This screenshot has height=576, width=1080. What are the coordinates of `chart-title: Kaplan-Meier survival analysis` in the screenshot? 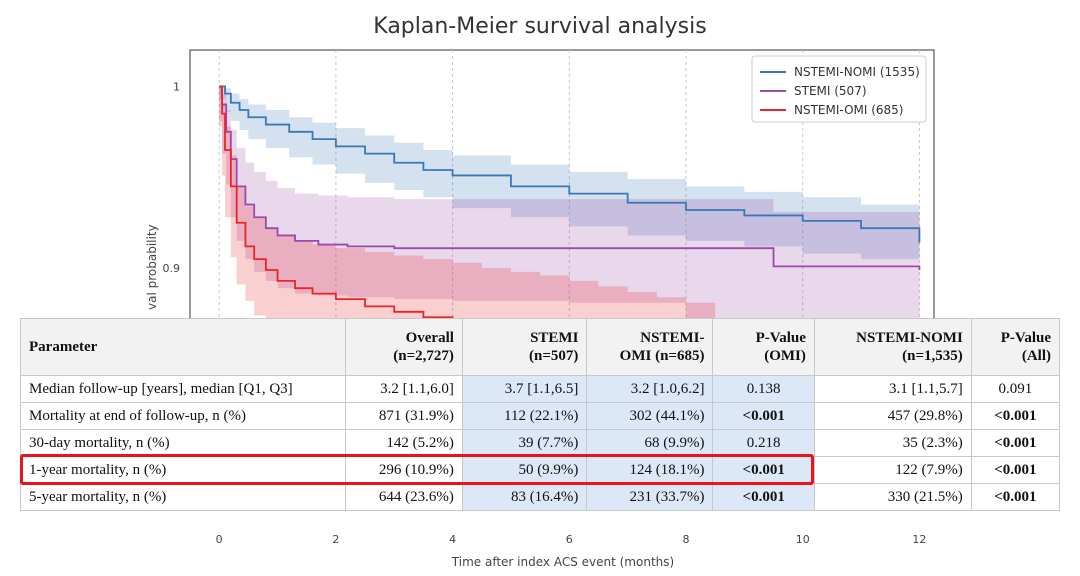 It's located at (540, 26).